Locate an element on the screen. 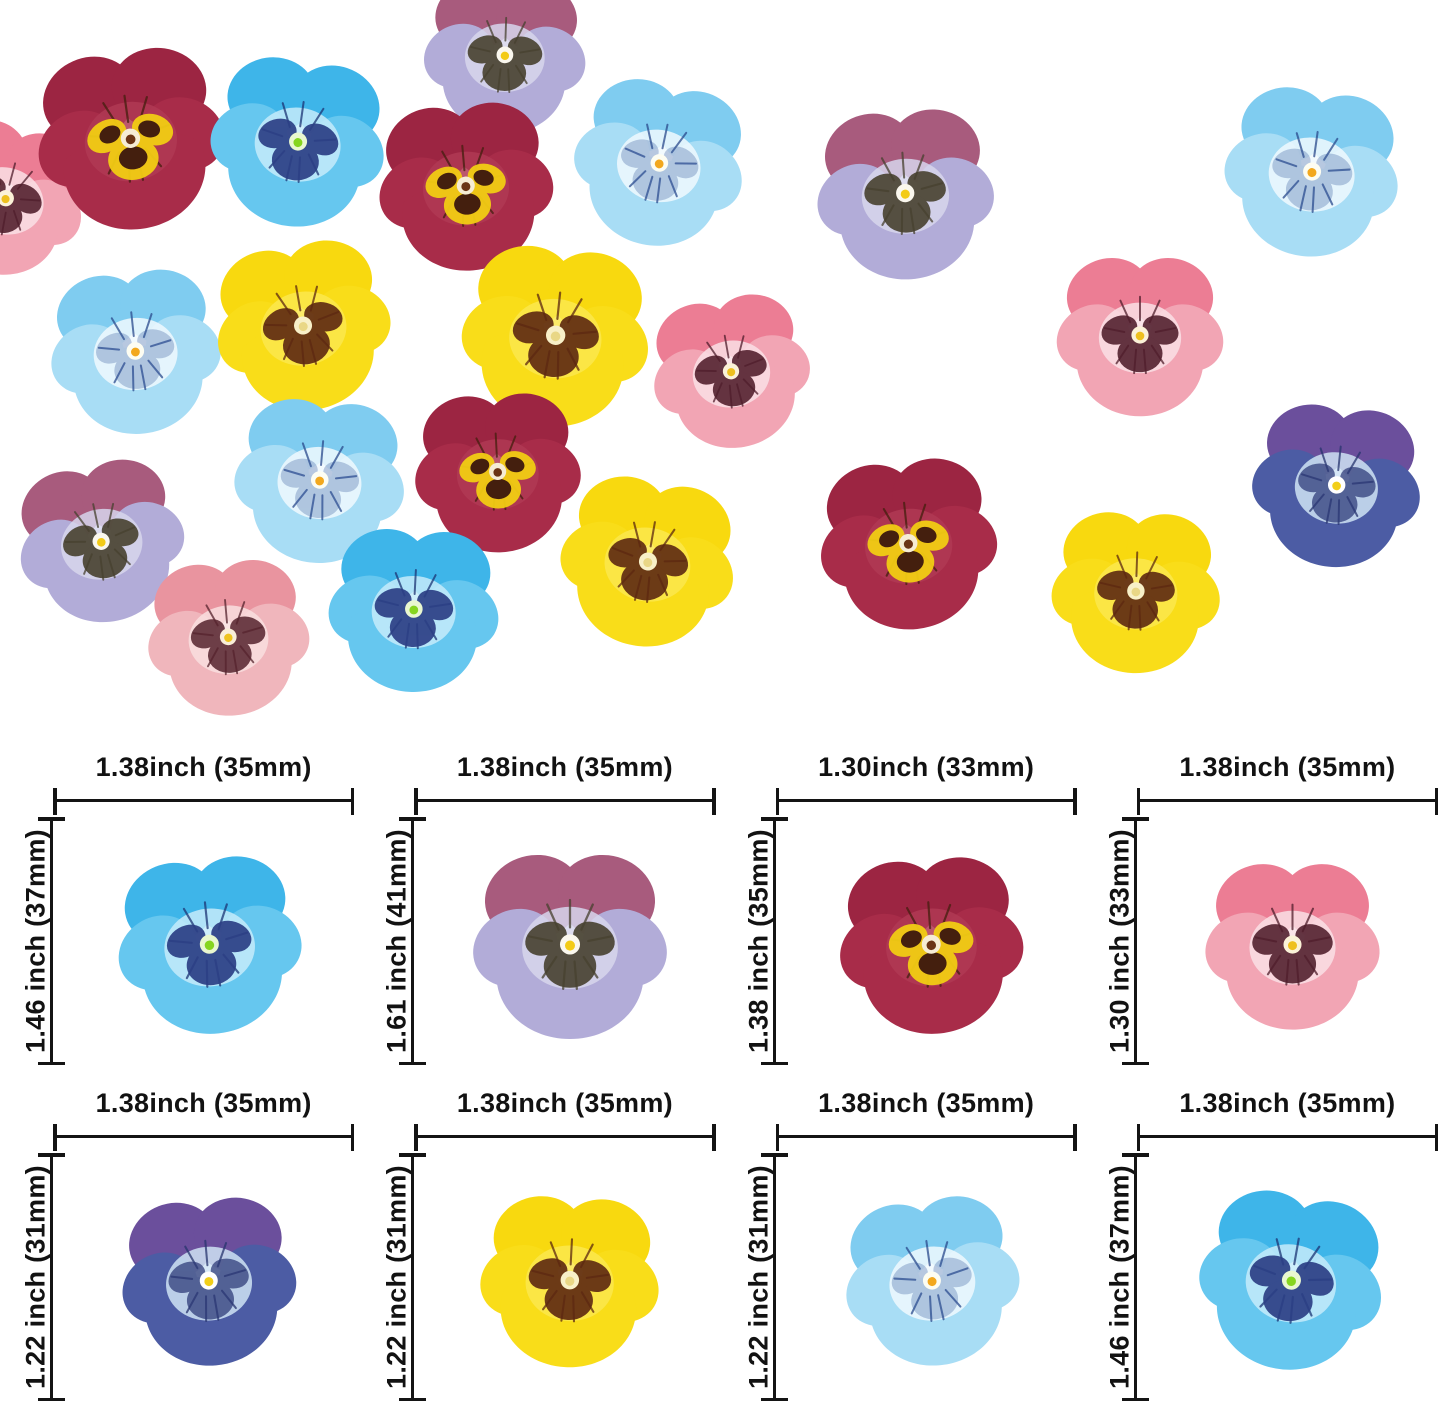  pansy-flower-lightblue is located at coordinates (931, 1277).